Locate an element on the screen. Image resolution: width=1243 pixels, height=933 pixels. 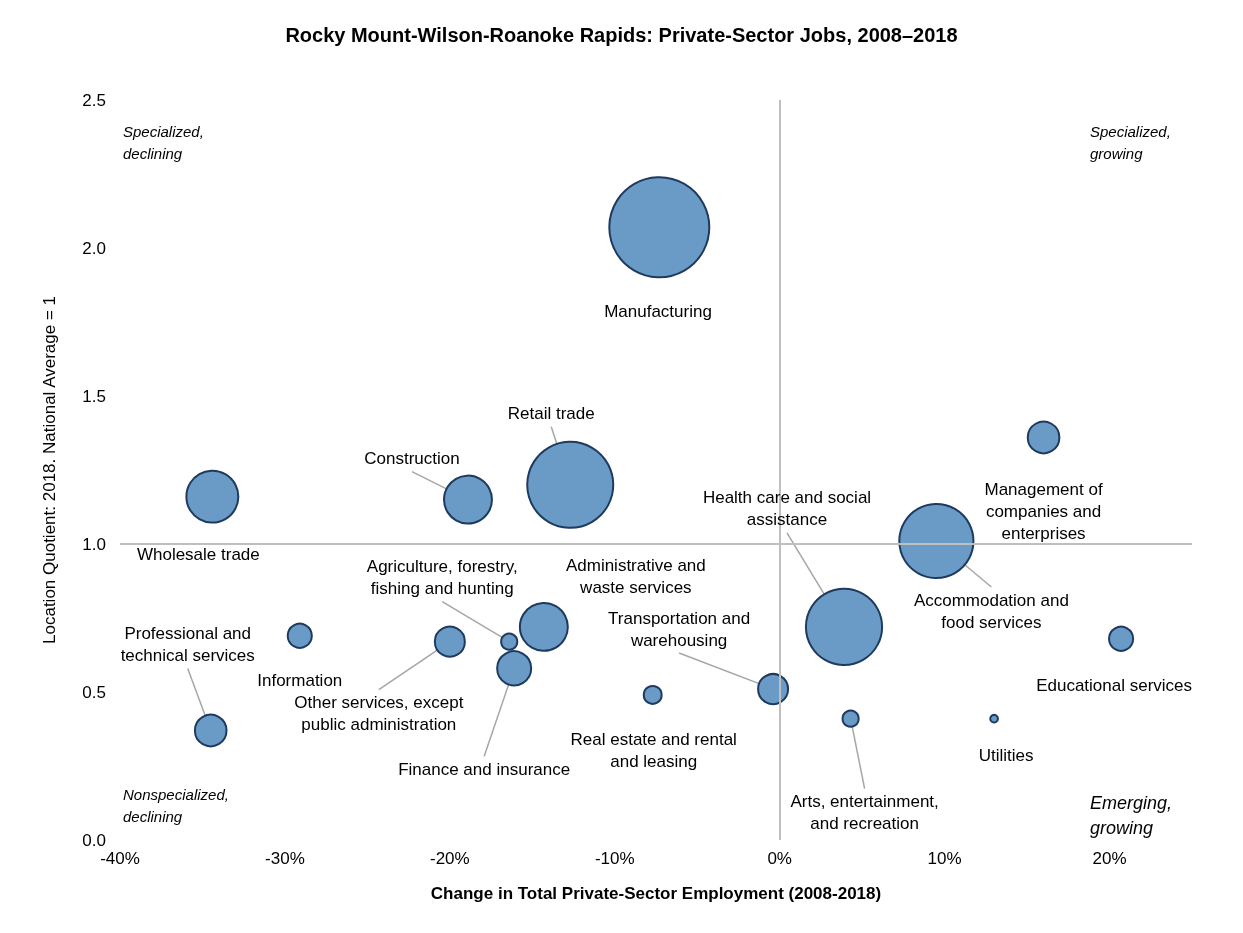
annotation: Wholesale trade is located at coordinates (198, 555).